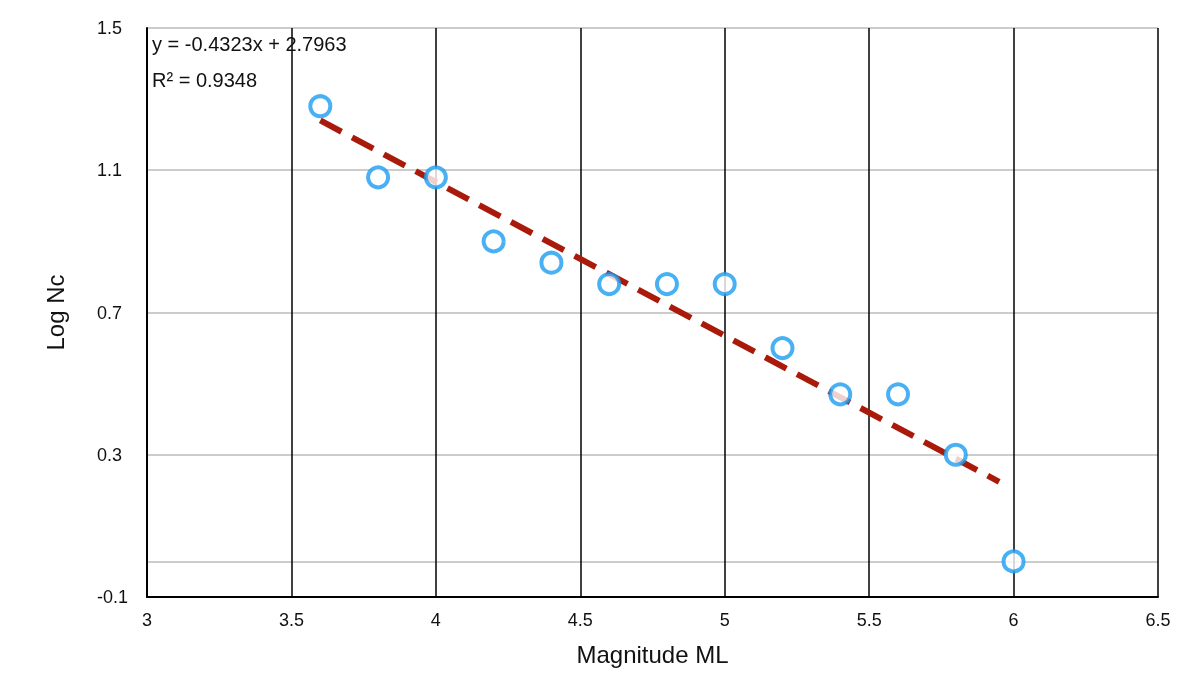 Image resolution: width=1187 pixels, height=700 pixels. I want to click on x-tick-label: 5.5, so click(869, 620).